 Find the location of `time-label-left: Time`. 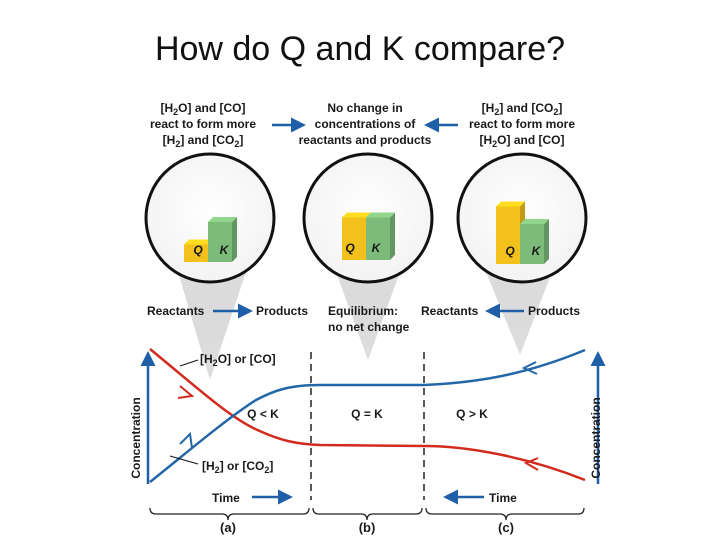

time-label-left: Time is located at coordinates (226, 498).